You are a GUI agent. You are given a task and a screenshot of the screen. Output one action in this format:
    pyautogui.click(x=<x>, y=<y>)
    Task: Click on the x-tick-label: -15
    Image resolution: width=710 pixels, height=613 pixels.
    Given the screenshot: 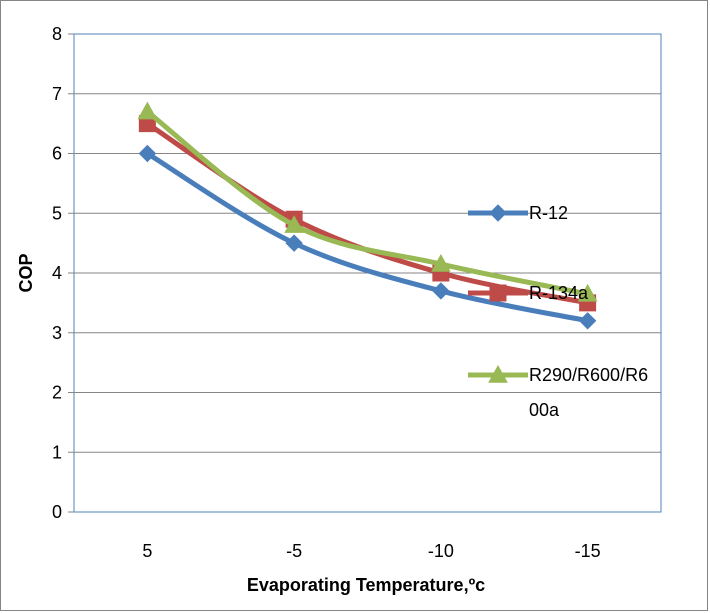 What is the action you would take?
    pyautogui.click(x=588, y=551)
    